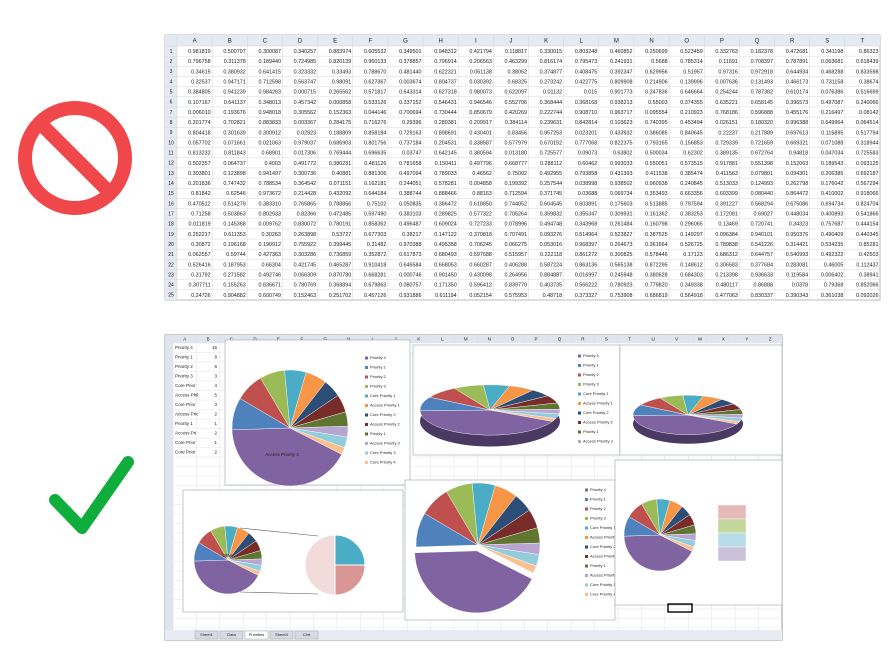 The image size is (892, 664). Describe the element at coordinates (621, 113) in the screenshot. I see `cell: 0.963717` at that location.